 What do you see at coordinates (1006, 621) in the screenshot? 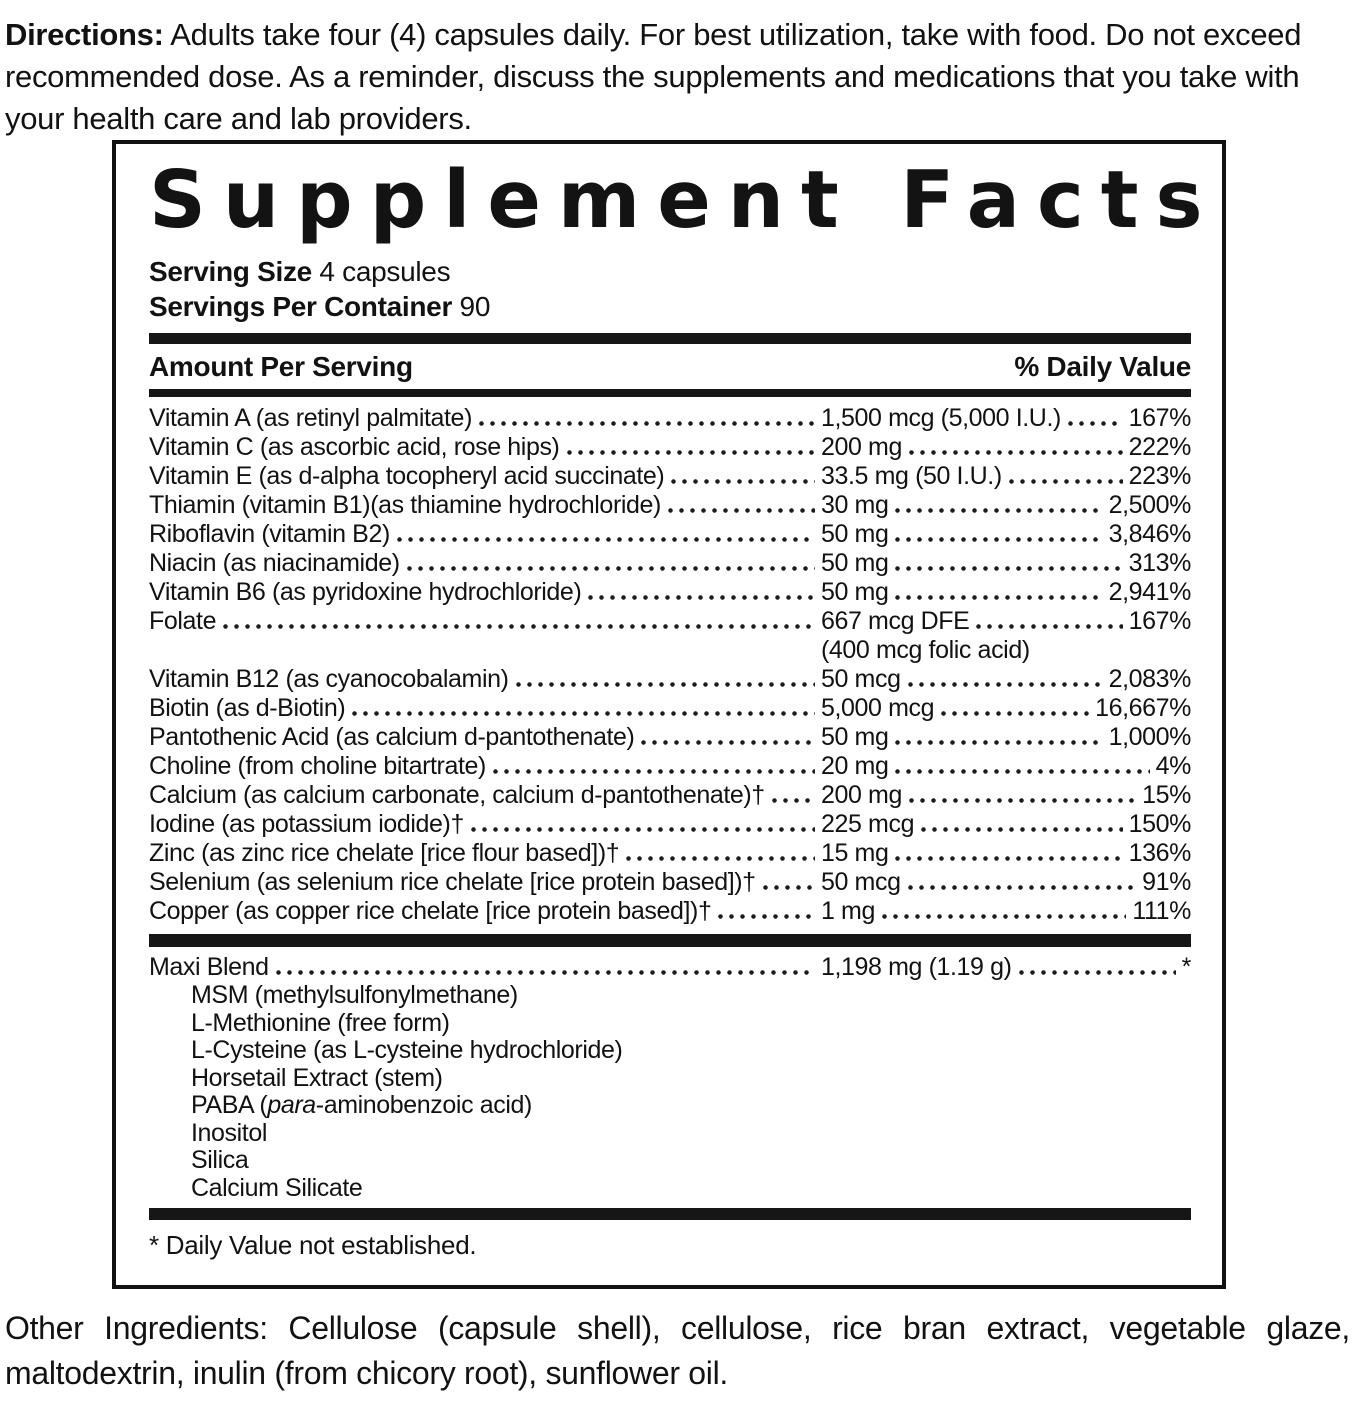
I see `amount-cell: 667 mcg DFE 167%` at bounding box center [1006, 621].